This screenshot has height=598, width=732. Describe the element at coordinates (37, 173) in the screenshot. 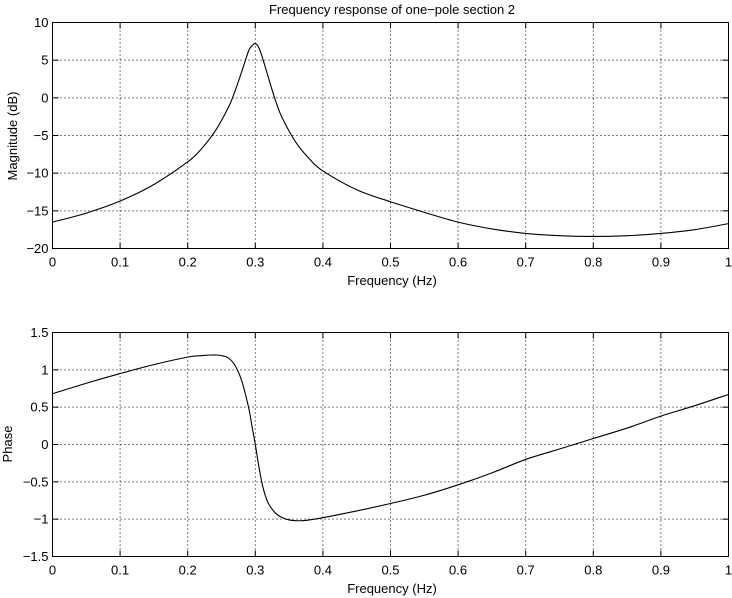

I see `magnitude-y-tick-label: −10` at that location.